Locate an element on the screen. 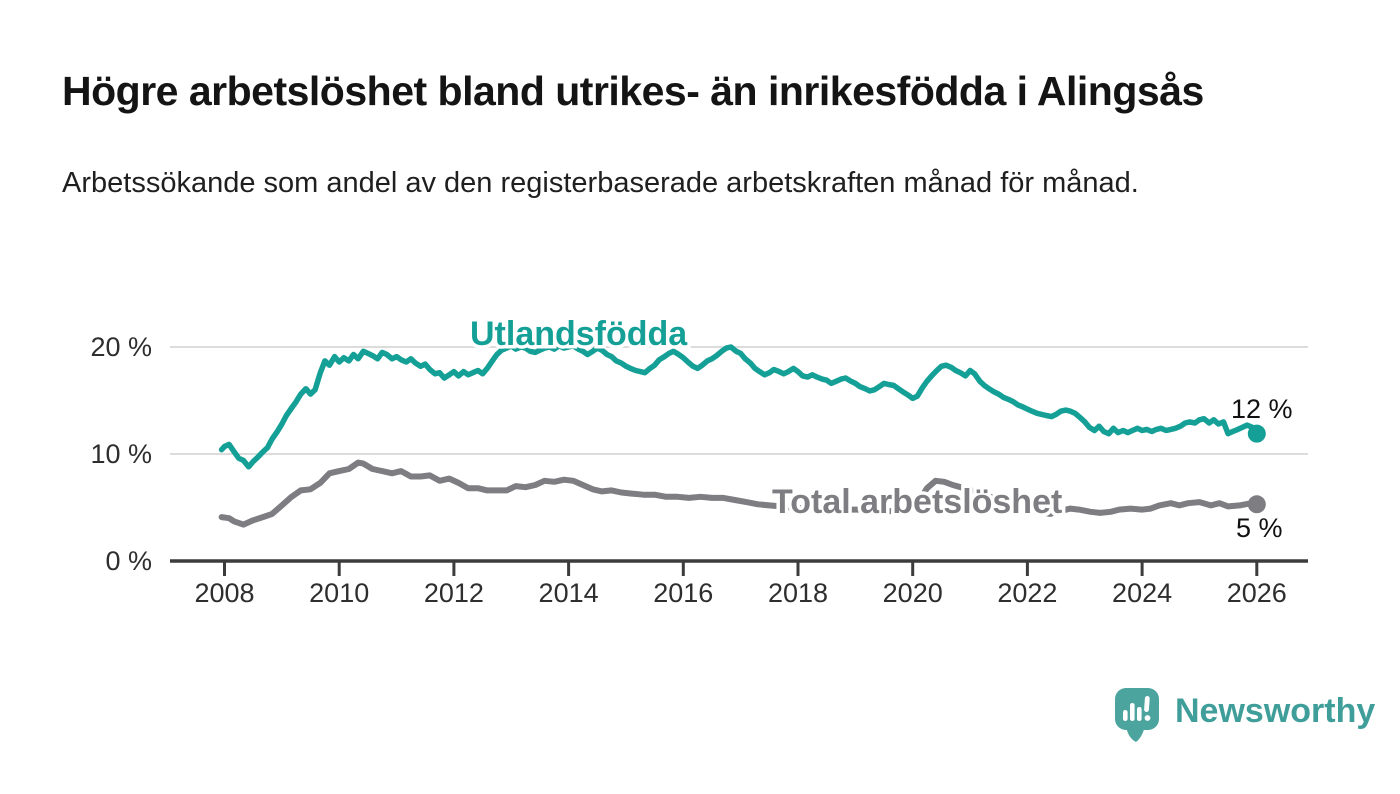 This screenshot has width=1400, height=794. newsworthy-wordmark: Newsworthy is located at coordinates (1275, 711).